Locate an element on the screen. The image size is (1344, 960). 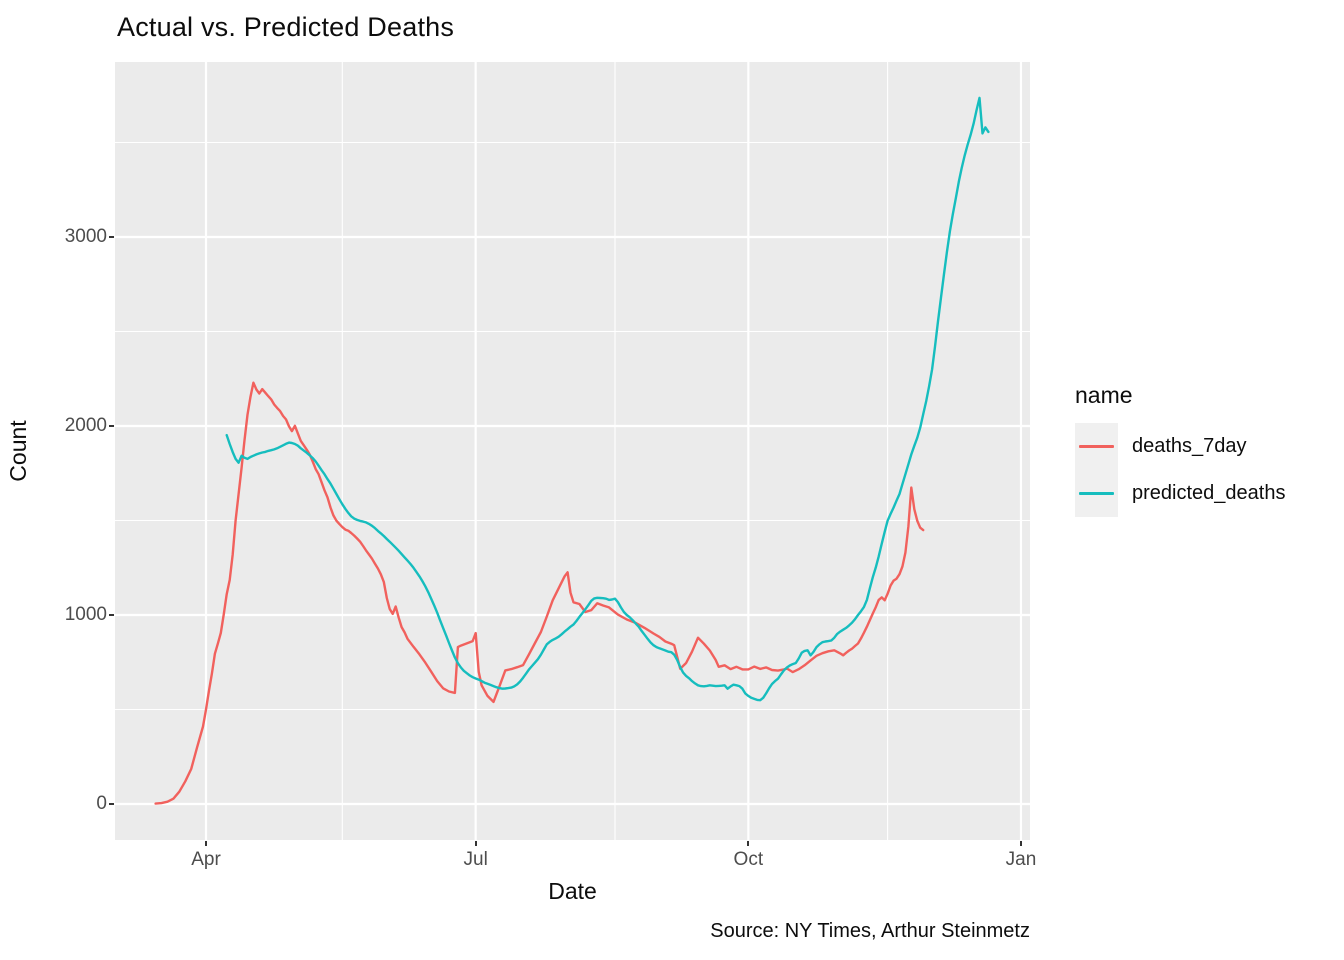
x-tick-label: Jan is located at coordinates (1021, 859).